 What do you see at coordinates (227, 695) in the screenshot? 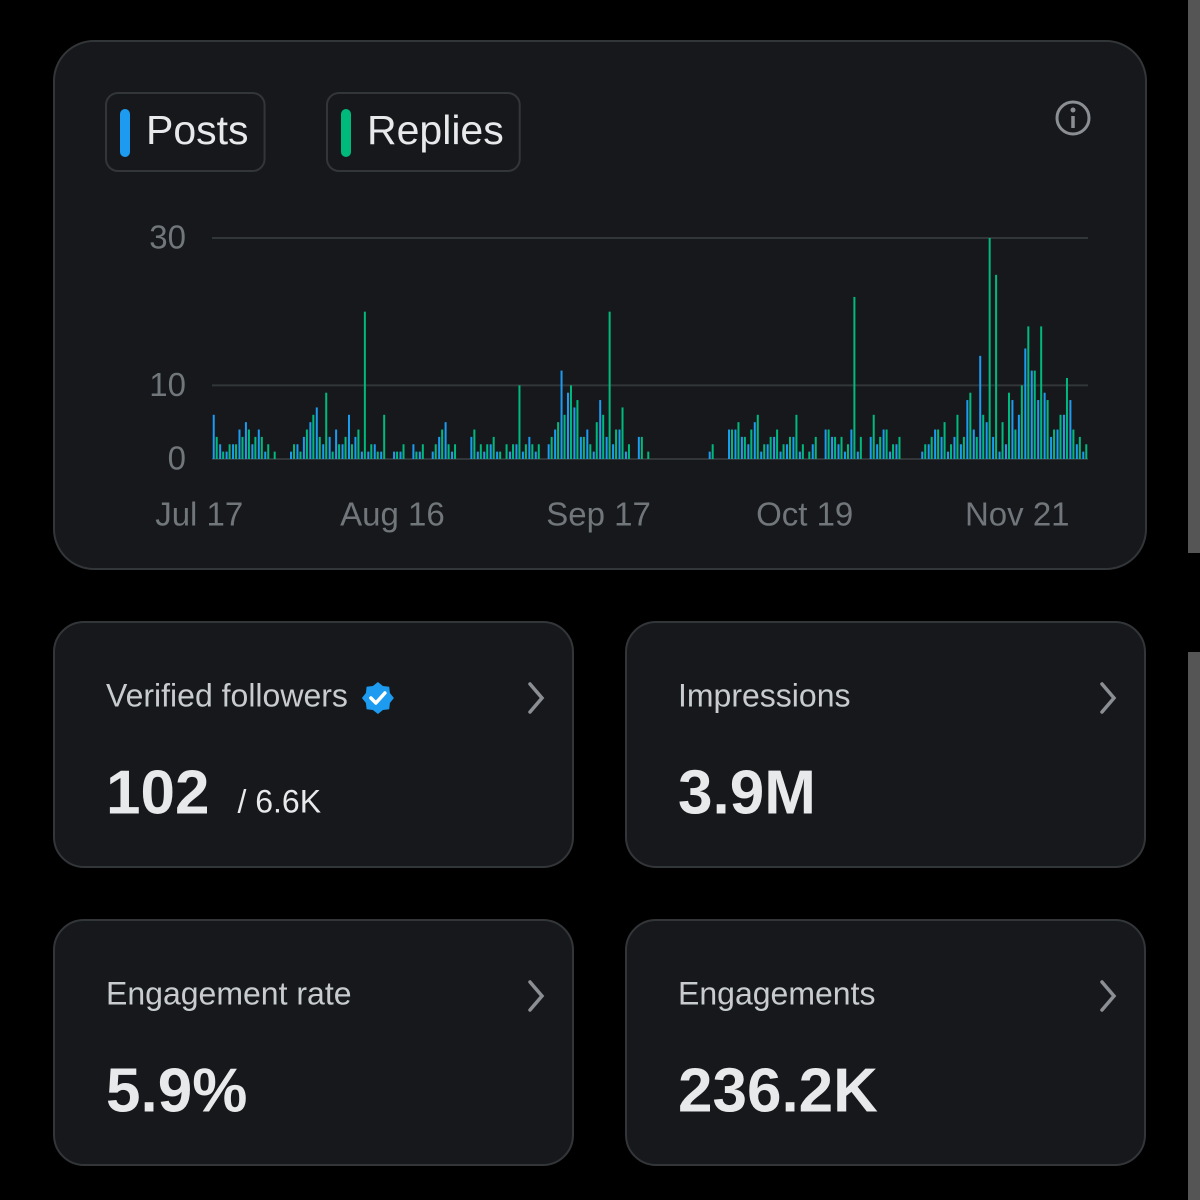
I see `card-title: Verified followers` at bounding box center [227, 695].